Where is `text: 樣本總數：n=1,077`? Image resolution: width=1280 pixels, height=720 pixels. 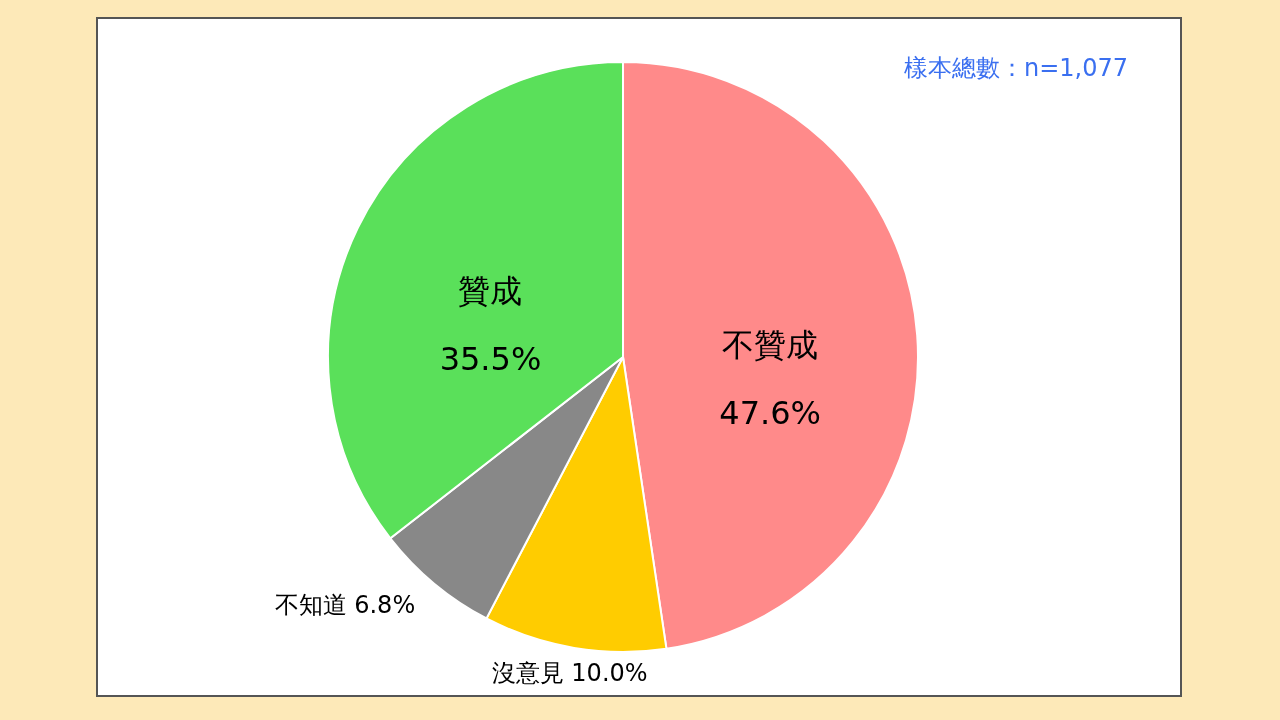
text: 樣本總數：n=1,077 is located at coordinates (1015, 68).